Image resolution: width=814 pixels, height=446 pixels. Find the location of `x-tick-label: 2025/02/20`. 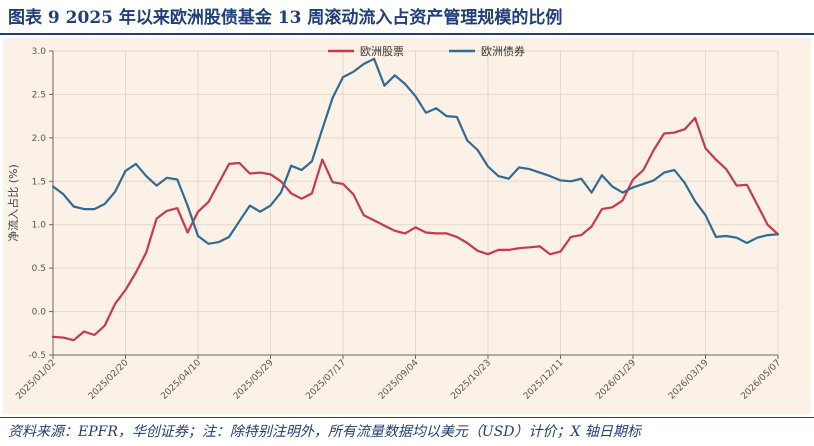

x-tick-label: 2025/02/20 is located at coordinates (109, 380).